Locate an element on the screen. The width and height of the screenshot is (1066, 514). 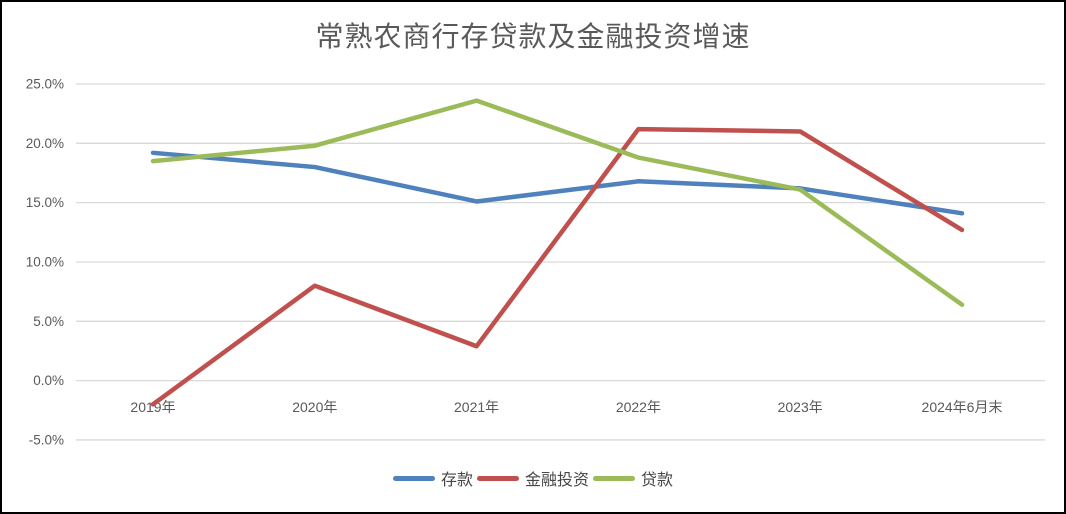
y-tick-label: 0.0% is located at coordinates (48, 380).